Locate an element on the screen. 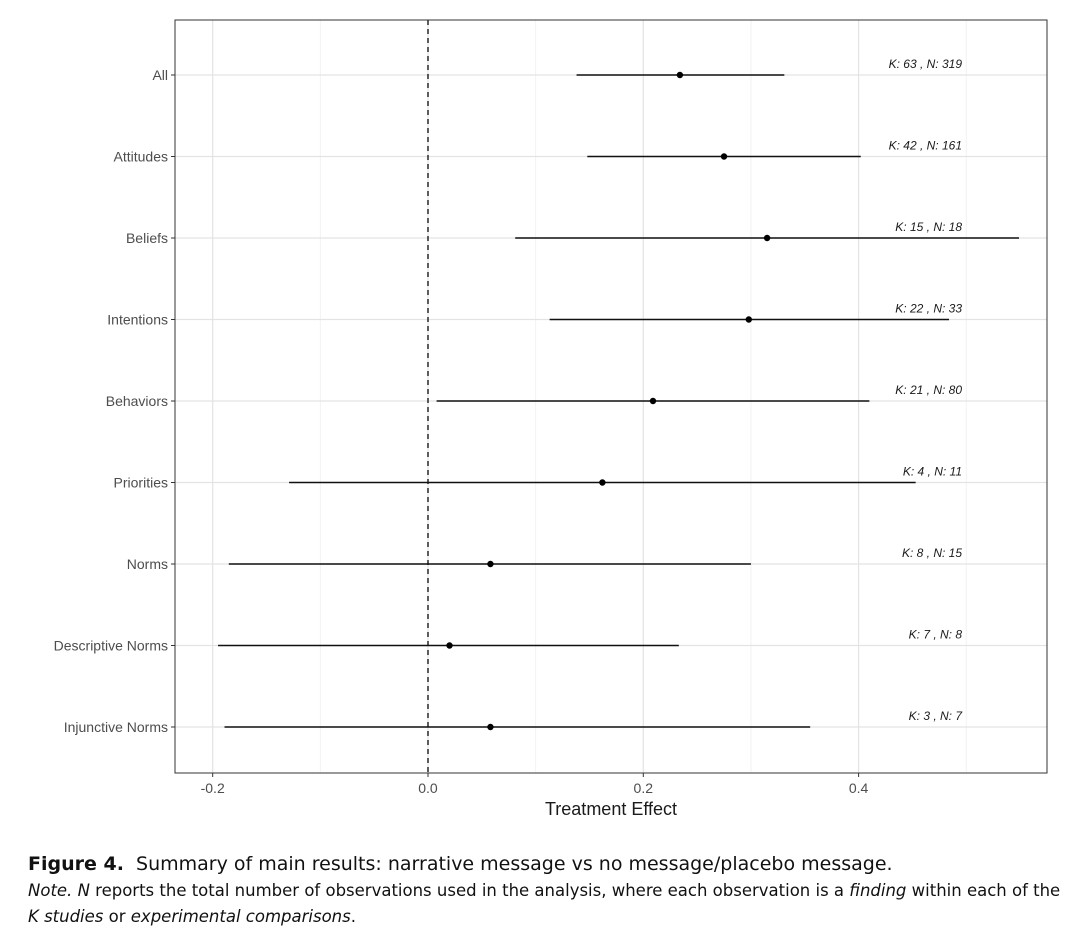  x-axis: -0.2 0.0 0.2 0.4 is located at coordinates (535, 784).